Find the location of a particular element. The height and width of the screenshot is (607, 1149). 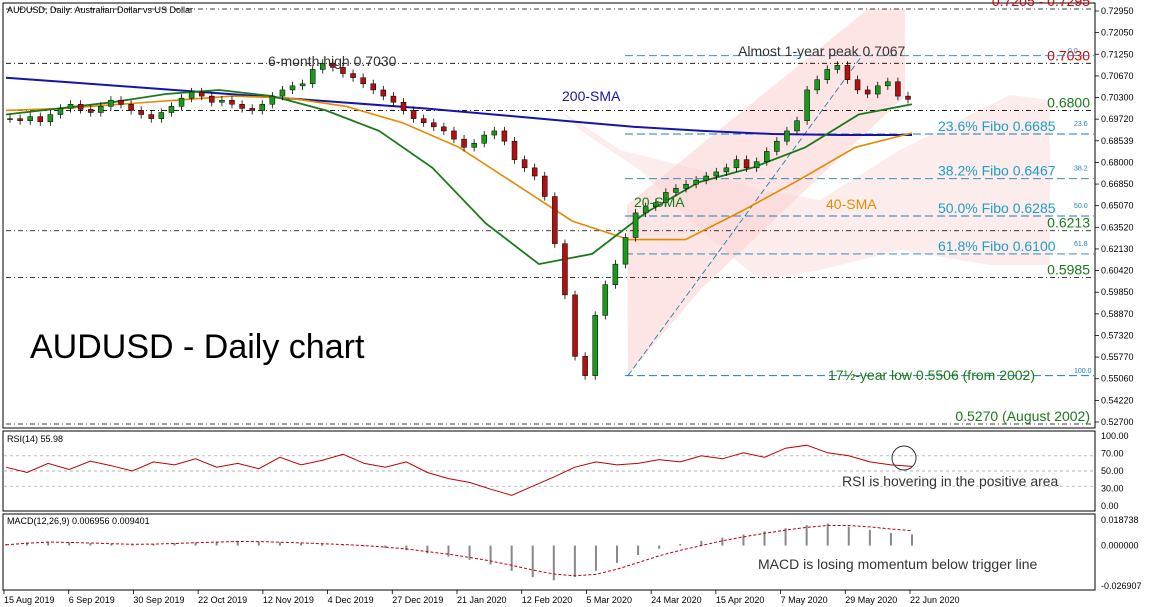

rsi-tick-label-0: 100.00 is located at coordinates (1115, 436).